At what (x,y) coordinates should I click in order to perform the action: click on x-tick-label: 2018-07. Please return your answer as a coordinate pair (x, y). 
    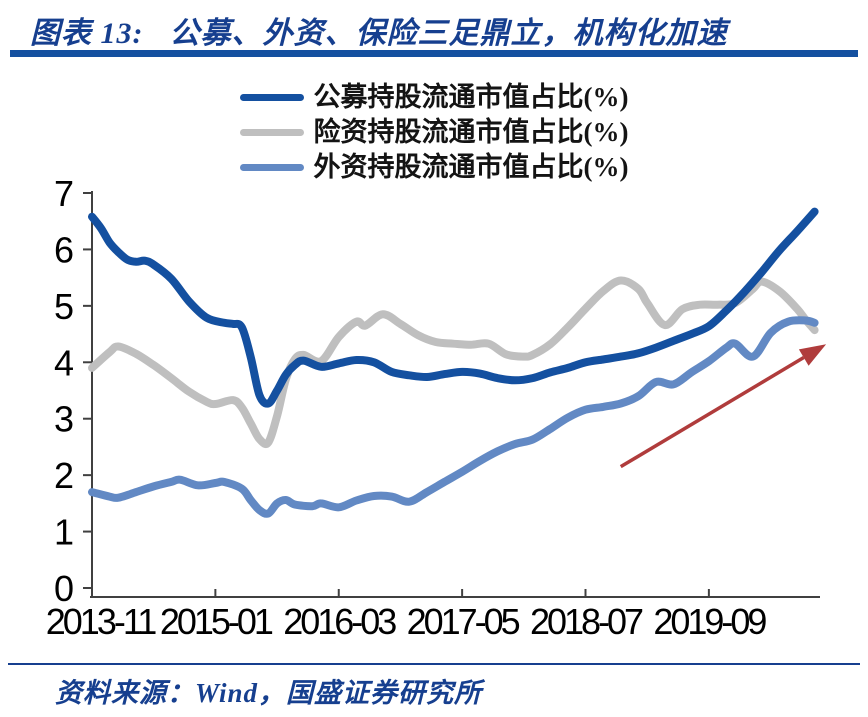
    Looking at the image, I should click on (586, 621).